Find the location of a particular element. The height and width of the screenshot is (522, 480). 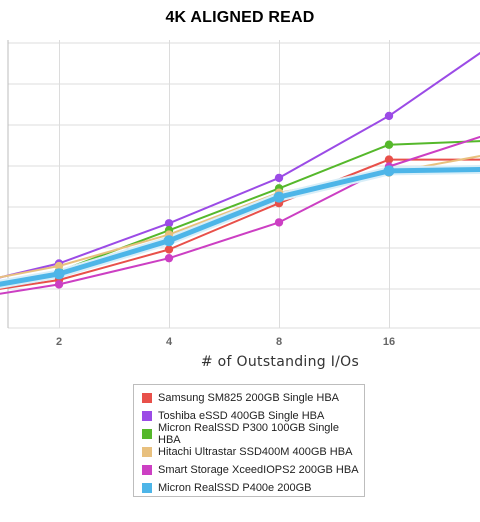

legend-item: Toshiba eSSD 400GB Single HBA is located at coordinates (253, 416).